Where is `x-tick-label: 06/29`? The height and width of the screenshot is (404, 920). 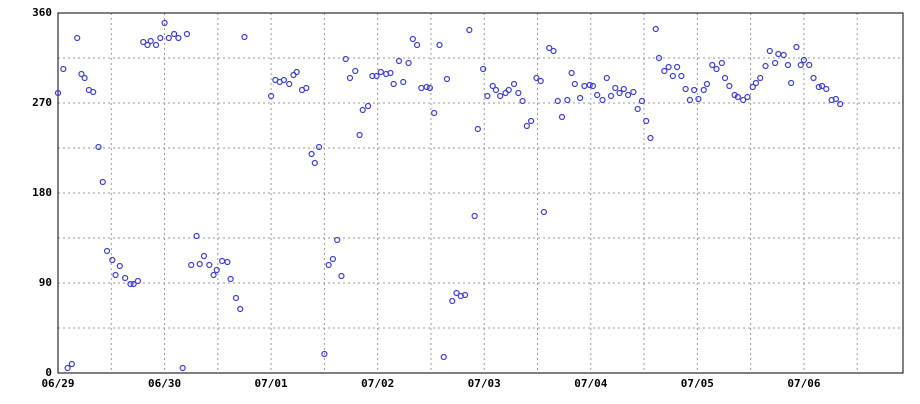 x-tick-label: 06/29 is located at coordinates (57, 383).